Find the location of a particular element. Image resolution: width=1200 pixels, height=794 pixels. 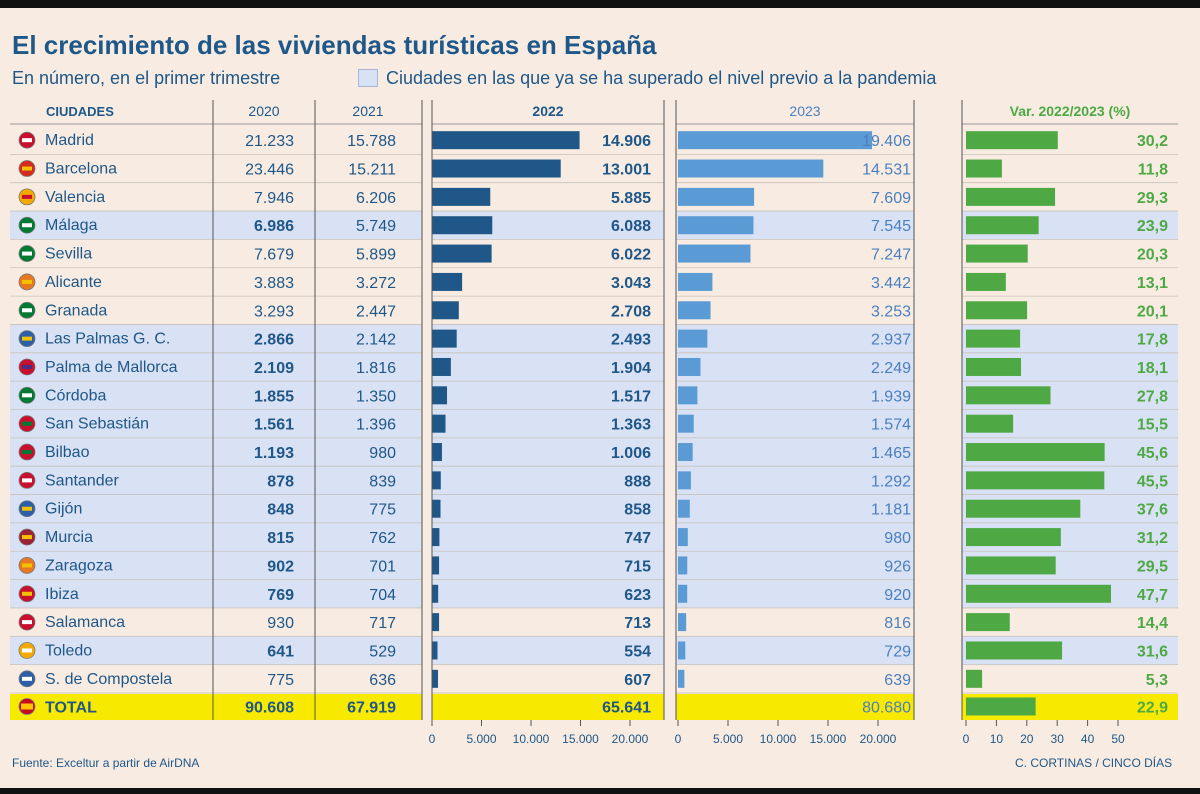

value-2023: 3.253 is located at coordinates (891, 311).